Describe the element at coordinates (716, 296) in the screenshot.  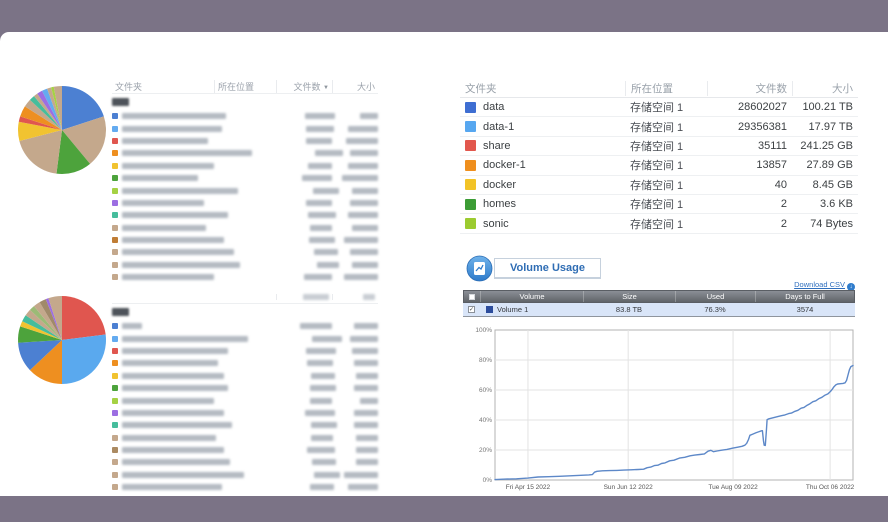
I see `column-header-used: Used` at that location.